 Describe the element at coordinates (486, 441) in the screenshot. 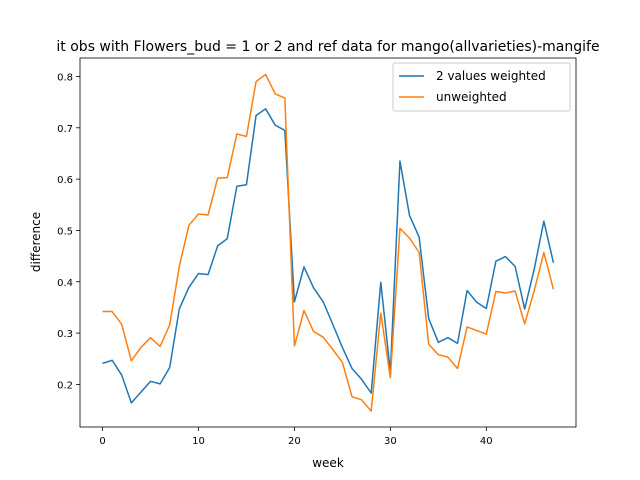

I see `x-tick-label: 40` at that location.